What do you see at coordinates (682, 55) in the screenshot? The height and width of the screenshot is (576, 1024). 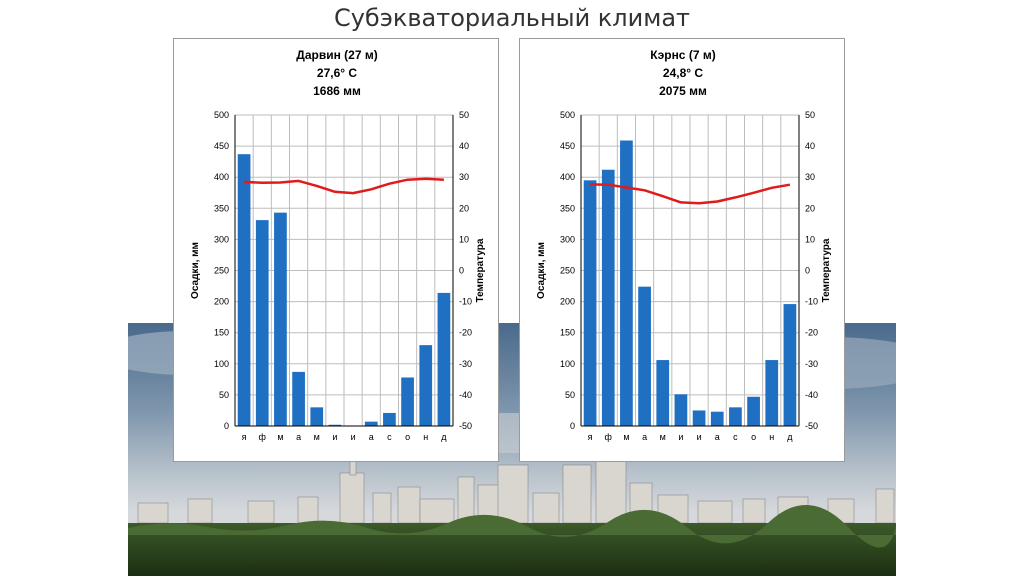 I see `chart-title-line: Кэрнс (7 м)` at bounding box center [682, 55].